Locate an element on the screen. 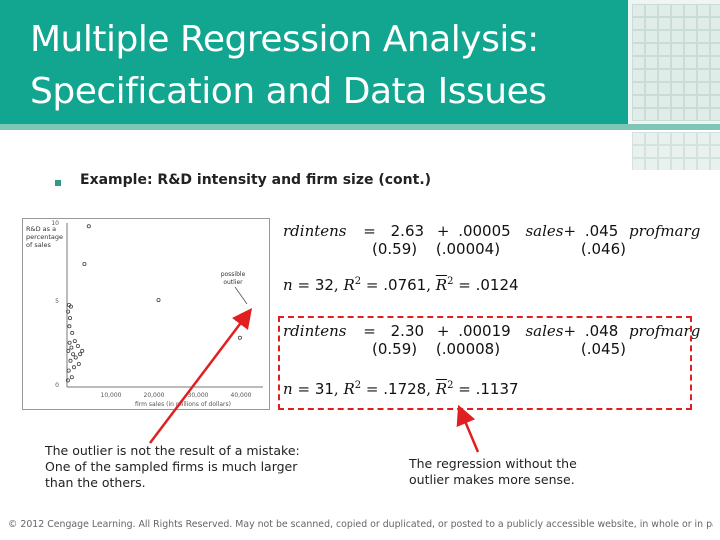  eq1-n-equals: = is located at coordinates (304, 285).